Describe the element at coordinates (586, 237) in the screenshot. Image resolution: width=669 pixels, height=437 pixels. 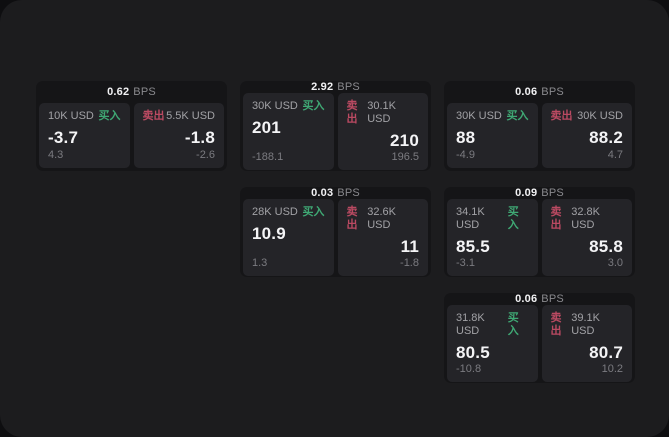
I see `sell-panel: 卖出 32.8K USD 85.8 3.0` at that location.